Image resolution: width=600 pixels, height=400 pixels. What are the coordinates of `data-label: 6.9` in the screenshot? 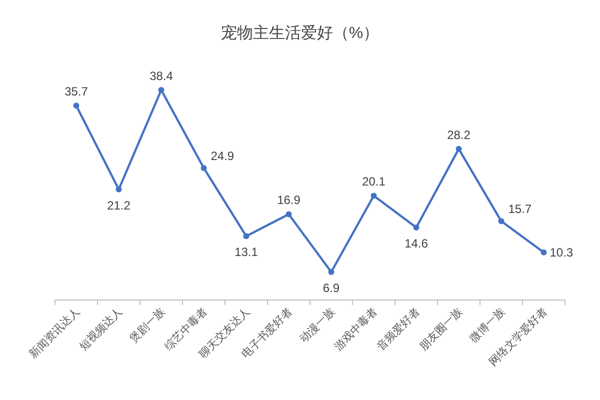 It's located at (331, 288).